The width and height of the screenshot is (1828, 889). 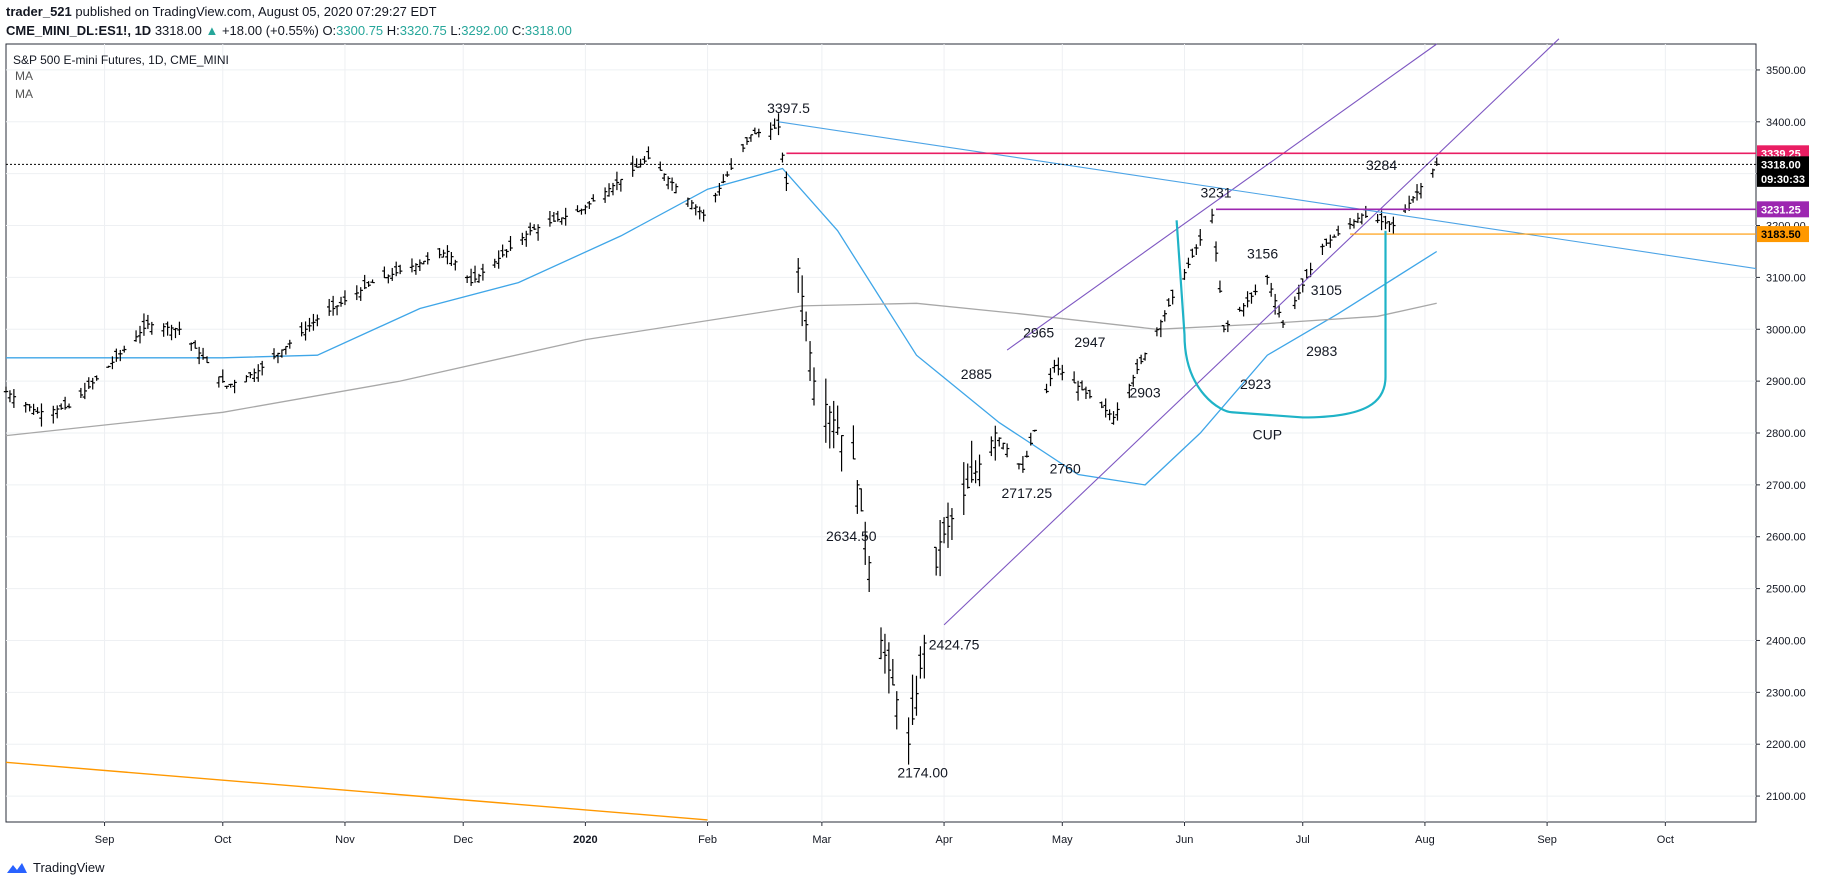 I want to click on indicator-ma-2: MA, so click(x=24, y=94).